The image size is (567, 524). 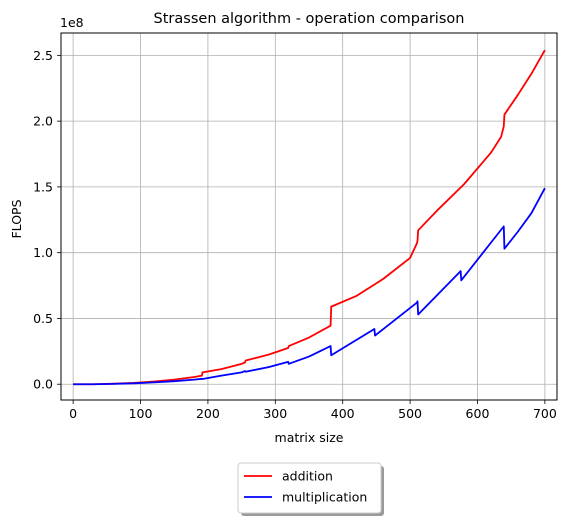 I want to click on x-tick-label: 100, so click(x=141, y=413).